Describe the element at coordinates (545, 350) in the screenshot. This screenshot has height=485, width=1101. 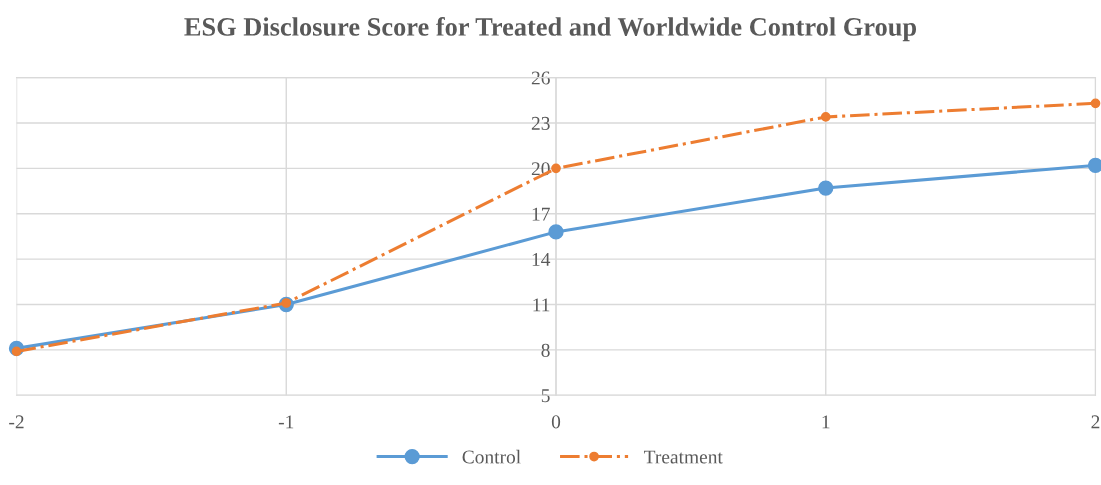
I see `y-tick-label: 8` at that location.